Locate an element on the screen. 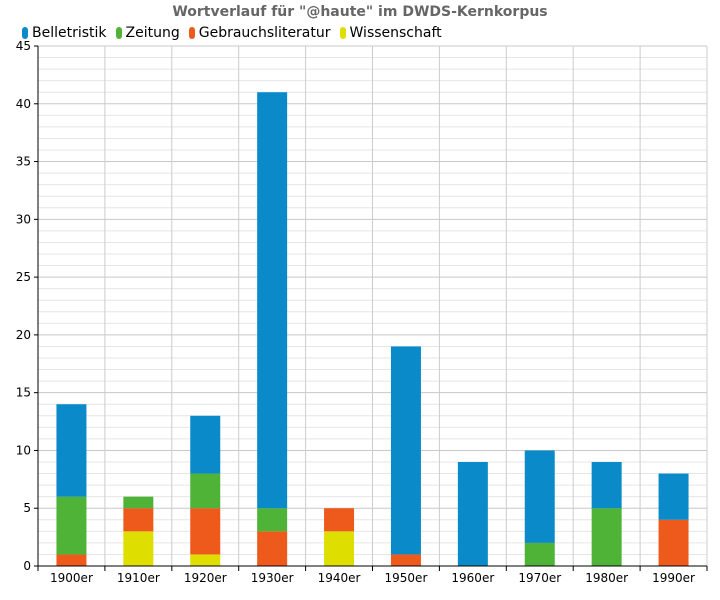 This screenshot has height=600, width=720. bar-wissenschaft-1910er is located at coordinates (138, 548).